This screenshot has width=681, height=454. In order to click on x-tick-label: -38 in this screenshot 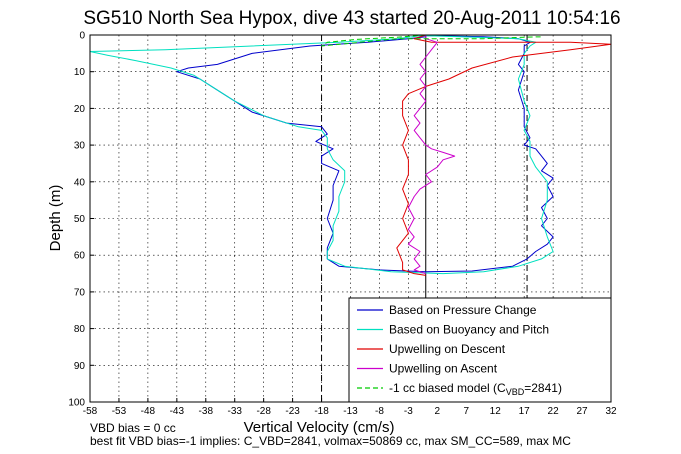, I will do `click(206, 411)`.